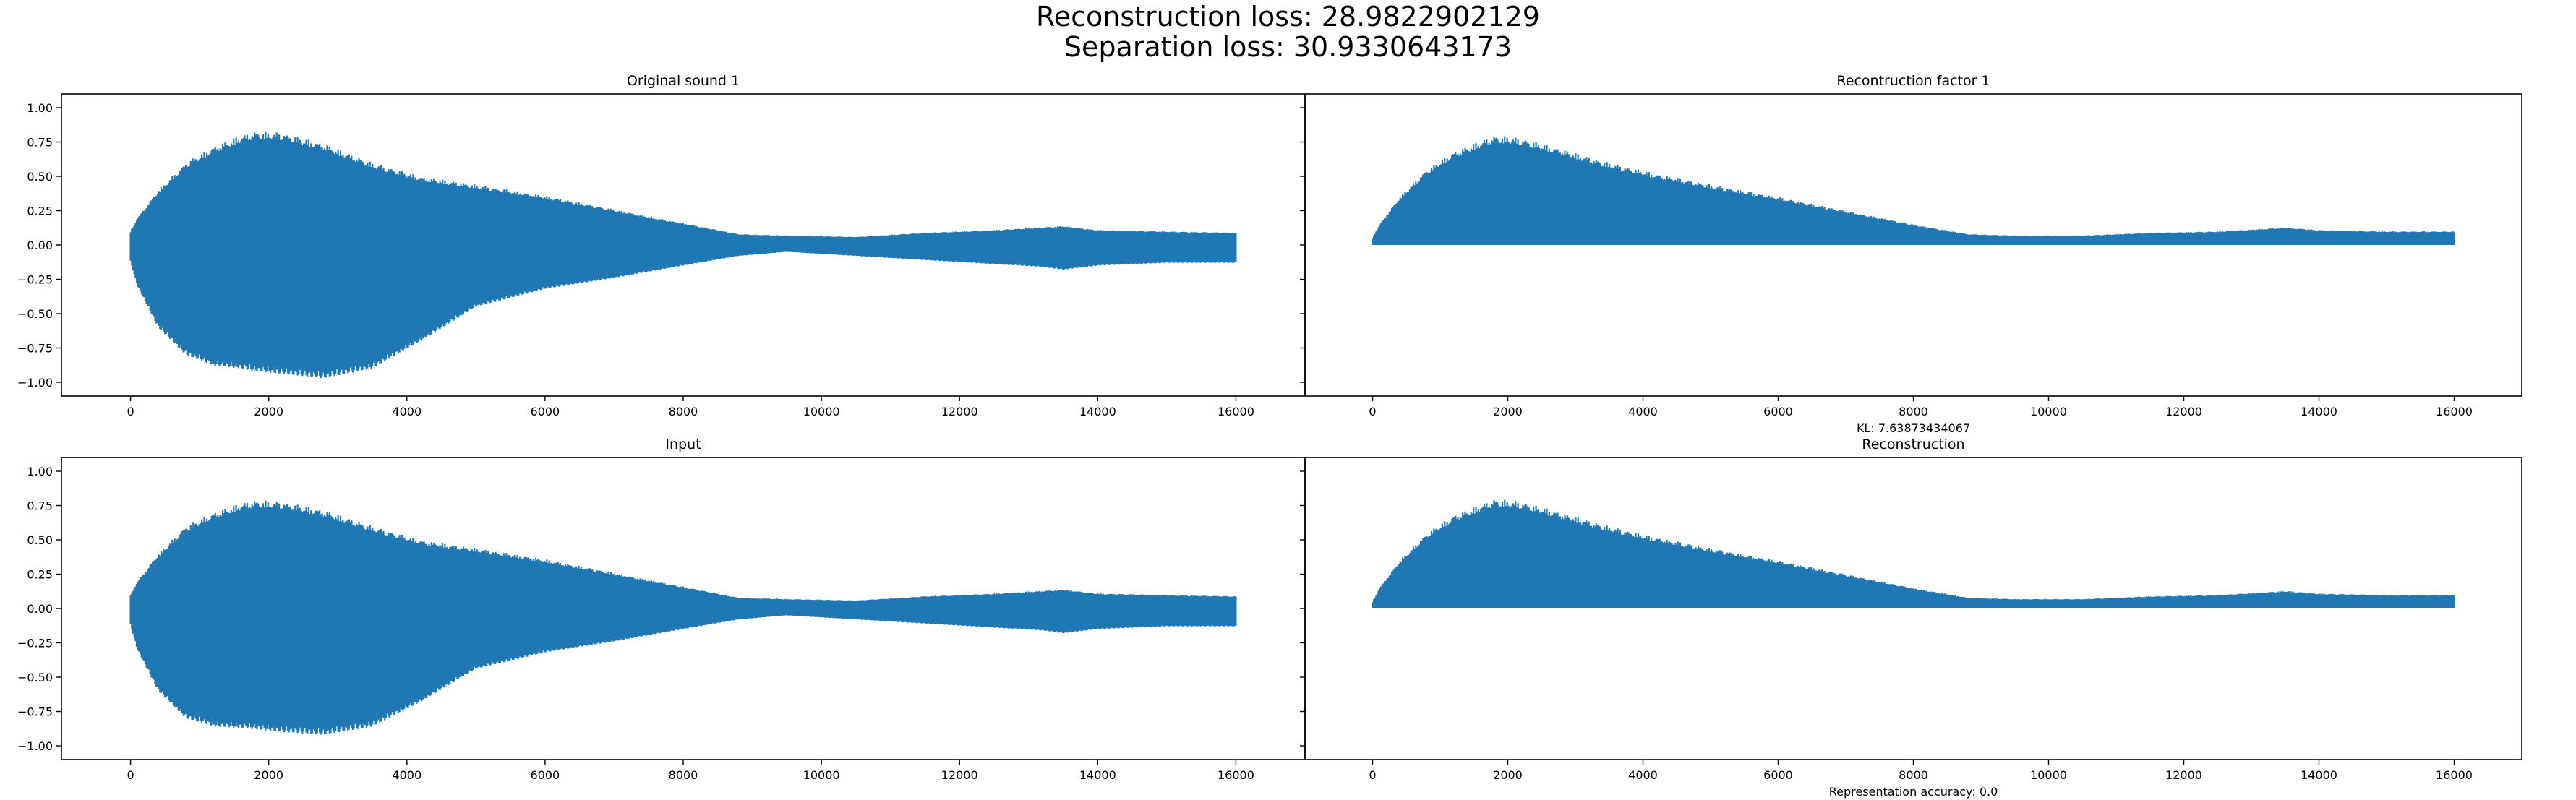 The width and height of the screenshot is (2576, 800). What do you see at coordinates (684, 81) in the screenshot?
I see `subplot-title: Original sound 1` at bounding box center [684, 81].